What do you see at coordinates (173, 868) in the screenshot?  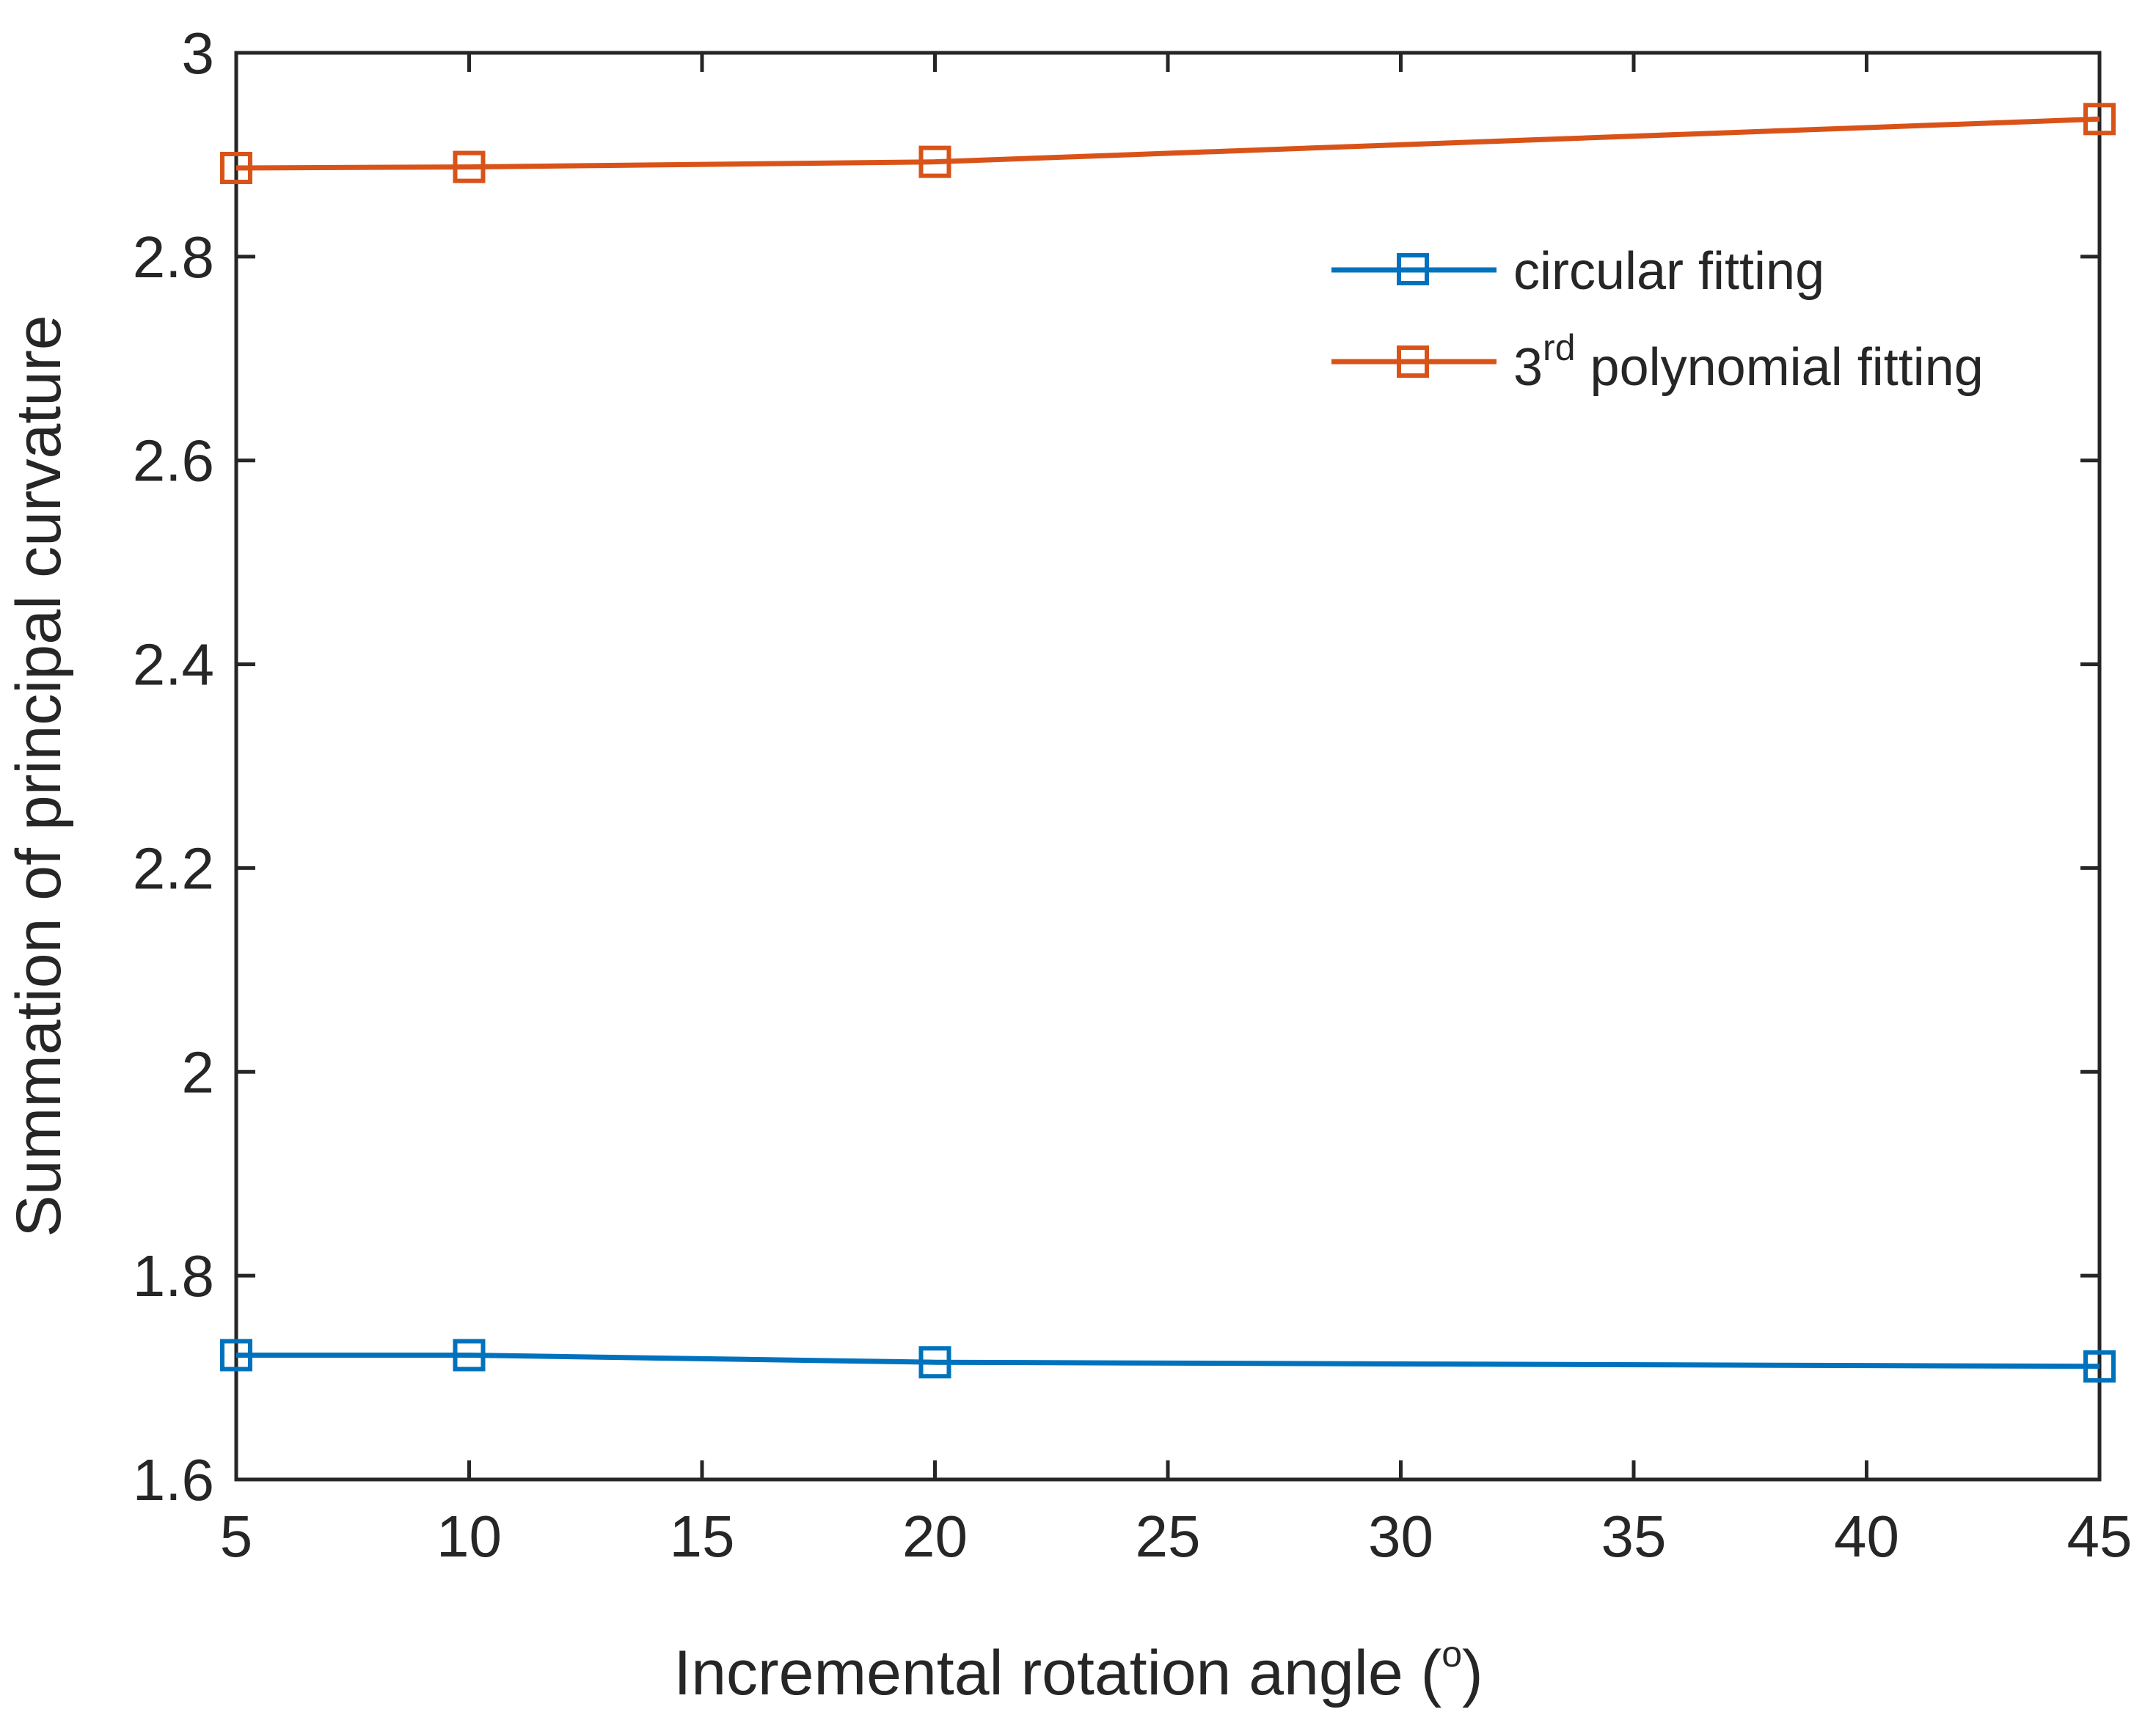 I see `y-tick-label: 2.2` at bounding box center [173, 868].